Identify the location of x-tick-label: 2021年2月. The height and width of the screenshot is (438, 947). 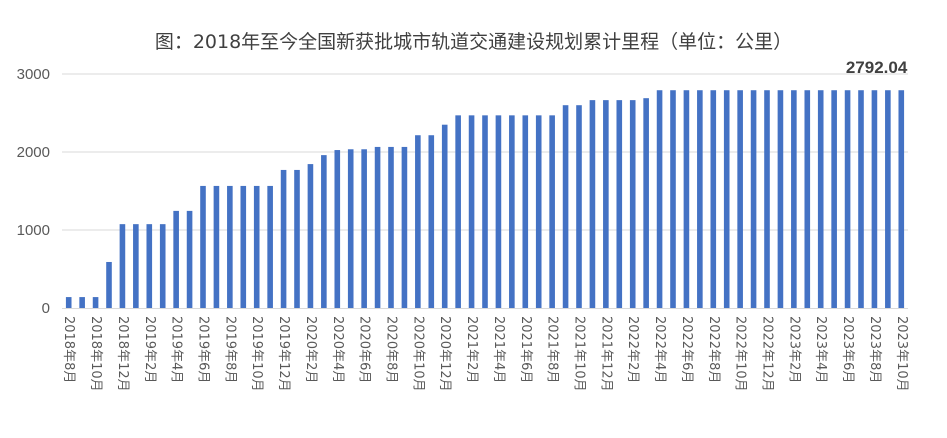
(471, 349).